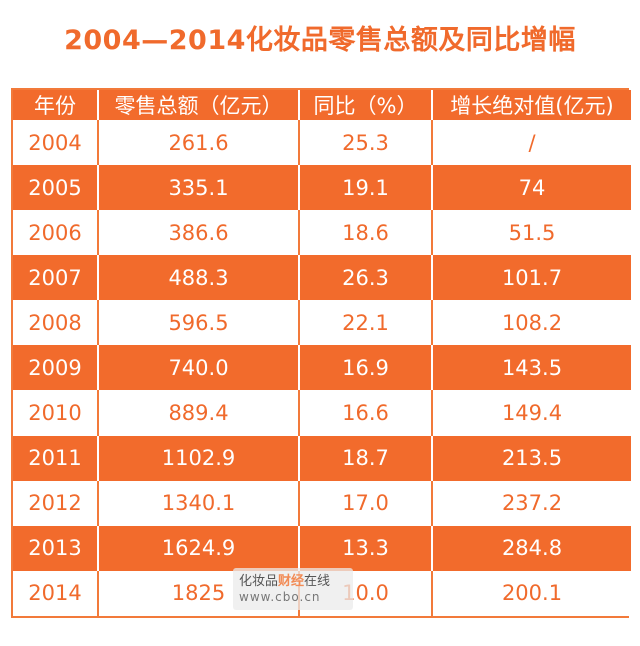 The height and width of the screenshot is (646, 640). I want to click on cell-increase: 74, so click(531, 188).